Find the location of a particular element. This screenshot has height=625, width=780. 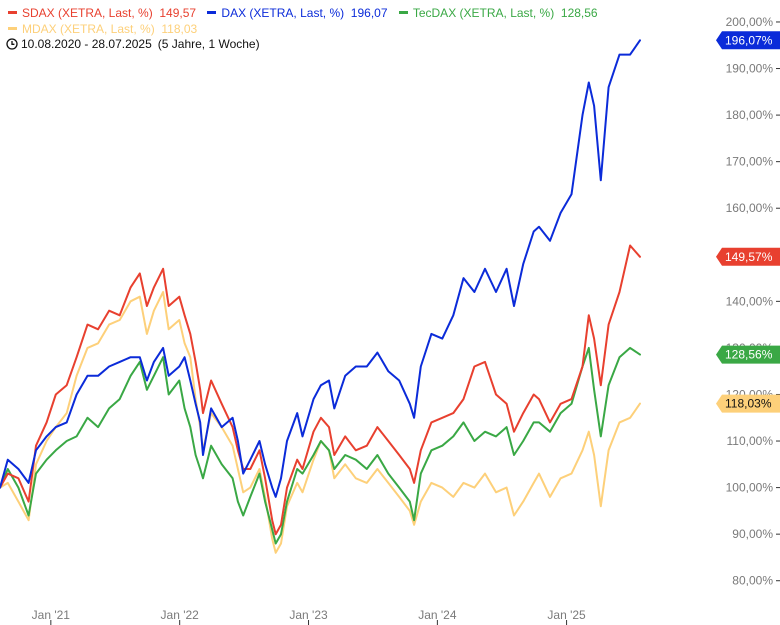

legend-swatch-tecdax is located at coordinates (403, 13).